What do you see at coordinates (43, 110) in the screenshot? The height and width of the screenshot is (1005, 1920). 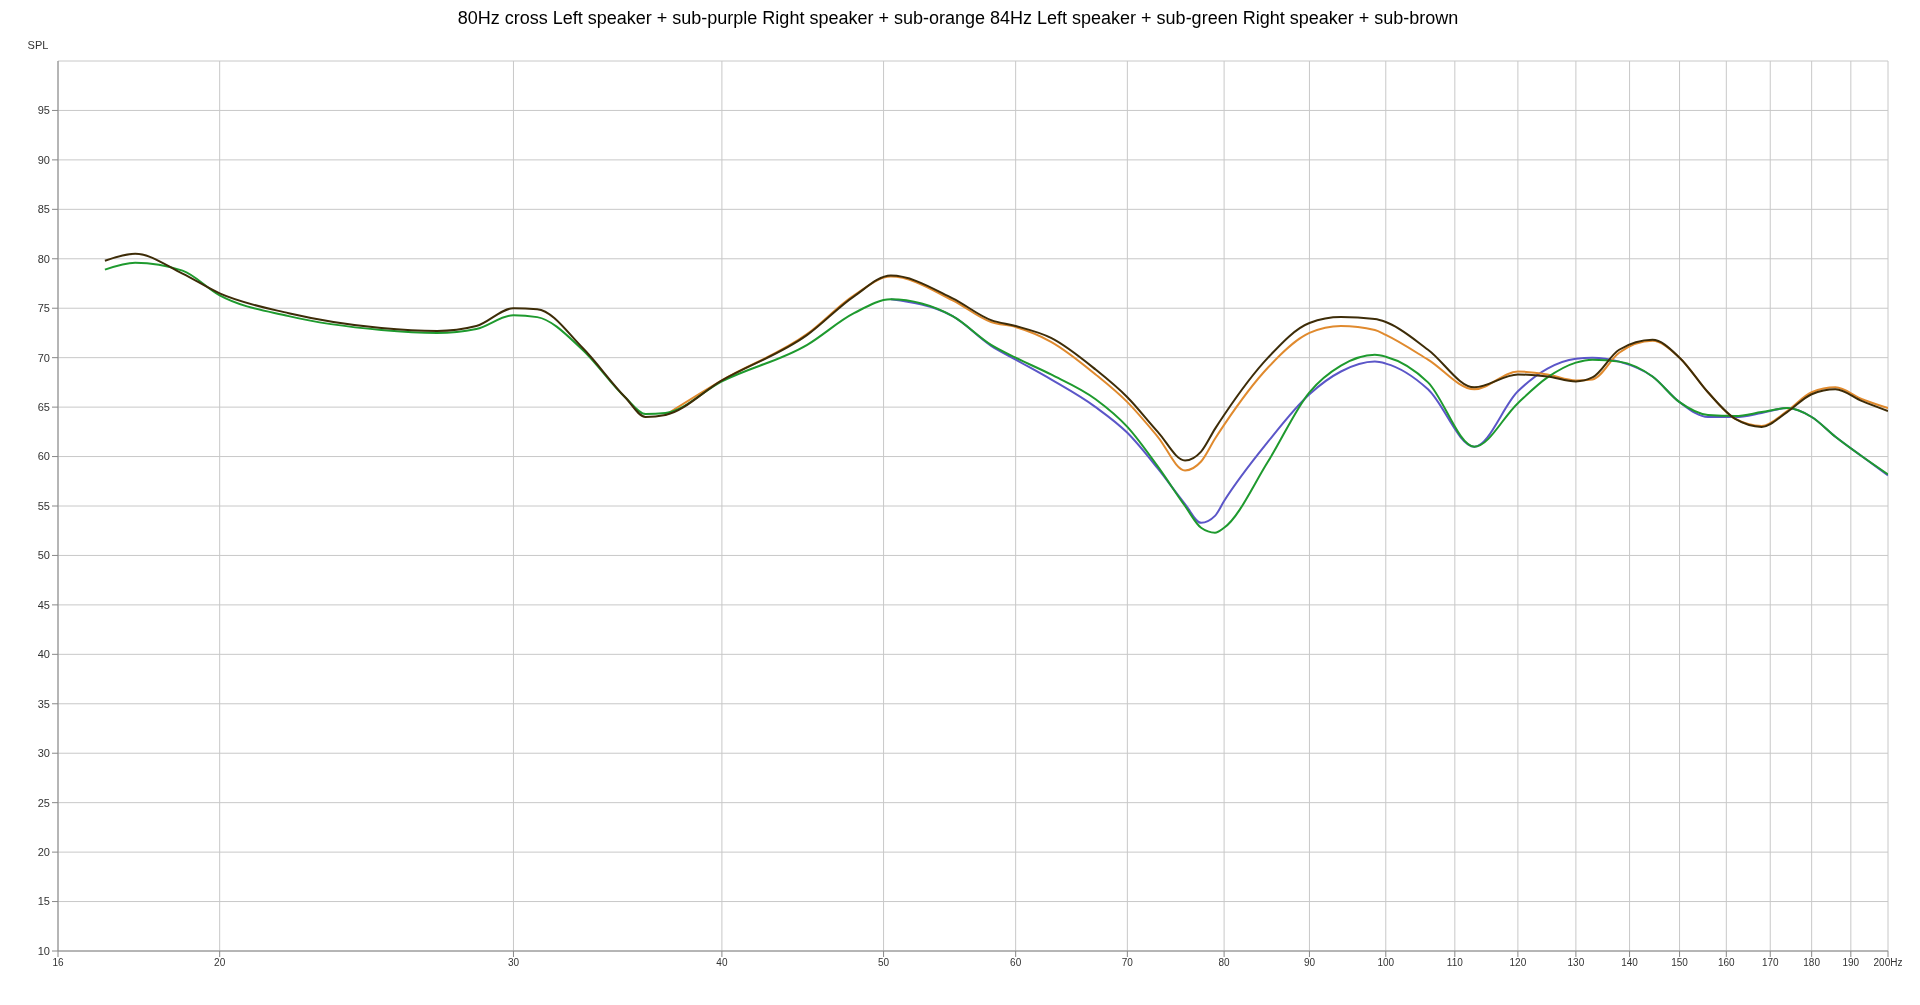 I see `y-tick-label: 95` at bounding box center [43, 110].